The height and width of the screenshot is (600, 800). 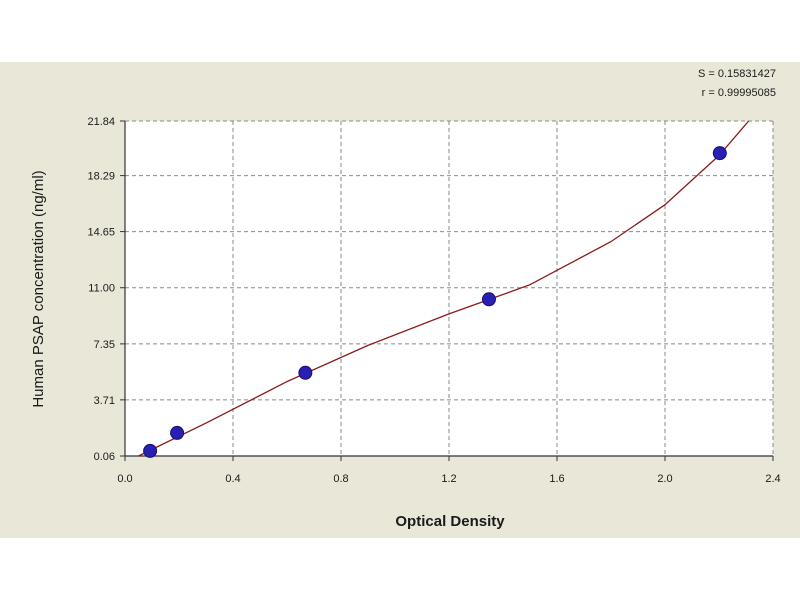 What do you see at coordinates (124, 479) in the screenshot?
I see `x-tick-label: 0.0` at bounding box center [124, 479].